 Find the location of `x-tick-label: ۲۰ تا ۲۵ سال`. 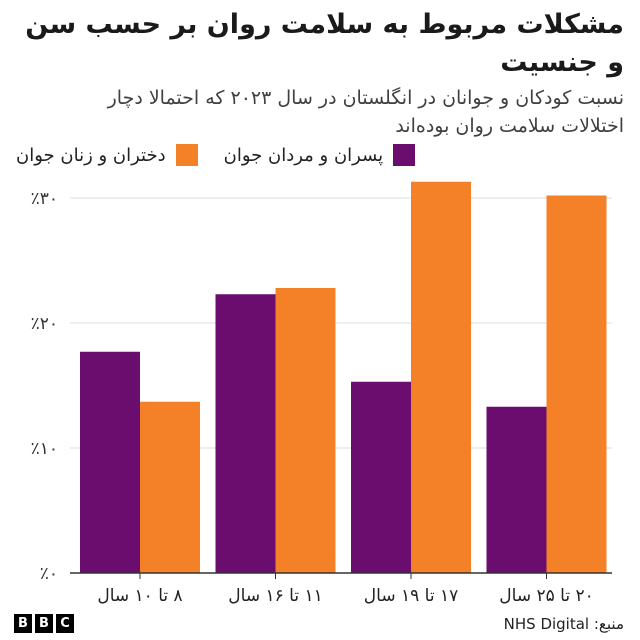

x-tick-label: ۲۰ تا ۲۵ سال is located at coordinates (546, 596).